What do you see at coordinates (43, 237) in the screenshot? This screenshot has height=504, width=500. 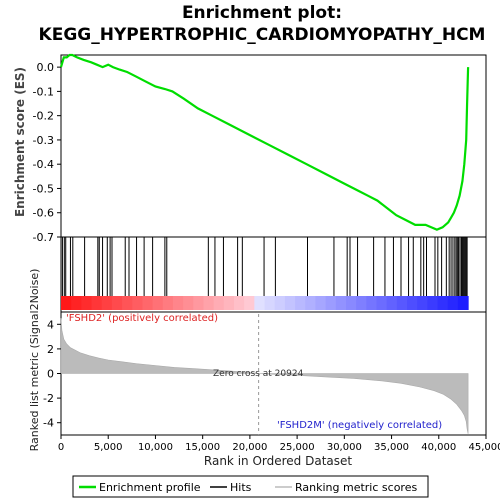 I see `es-ytick-label: -0.7` at bounding box center [43, 237].